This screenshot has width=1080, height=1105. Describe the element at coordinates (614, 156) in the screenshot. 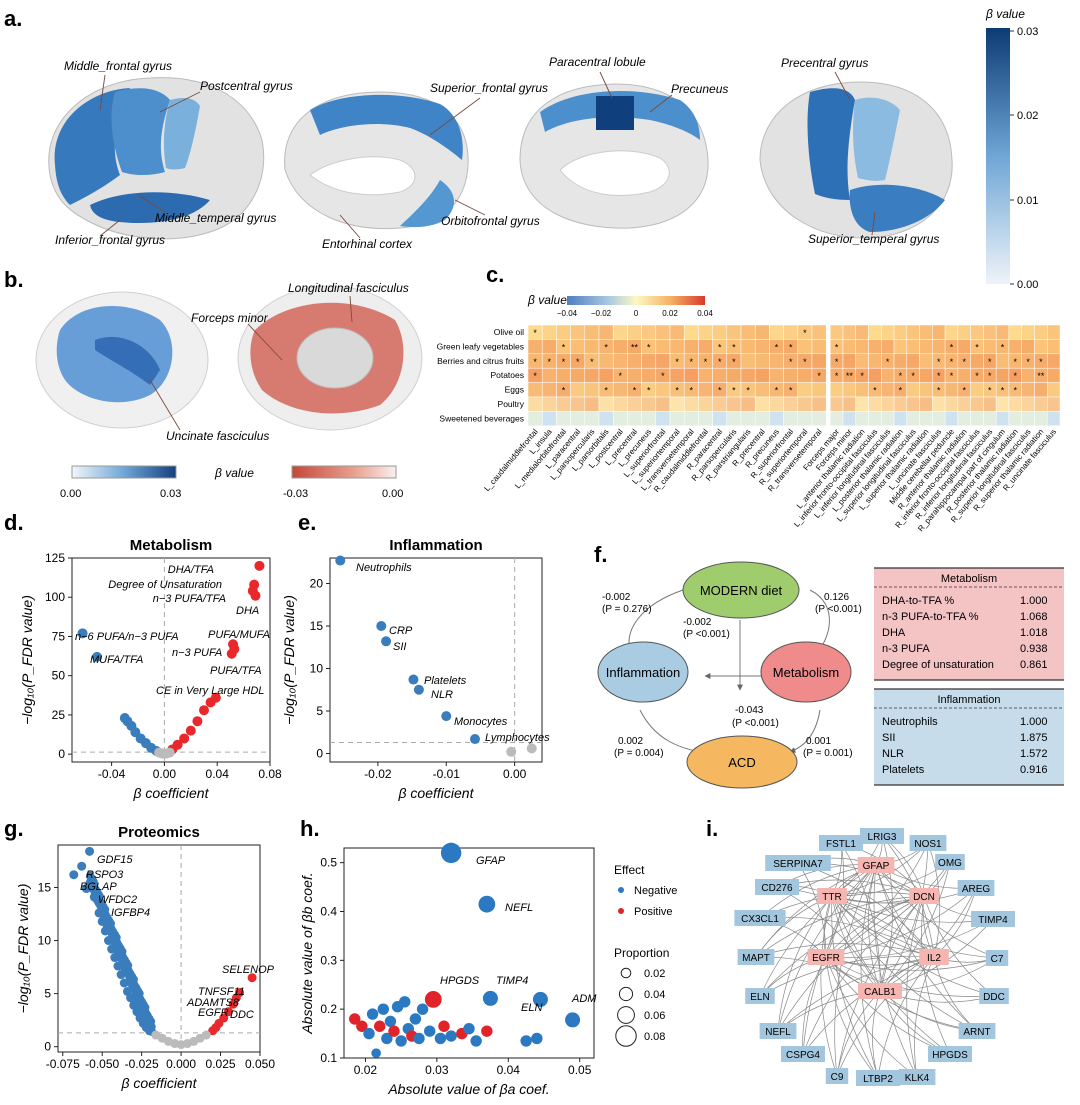

I see `medial-brain-right` at that location.